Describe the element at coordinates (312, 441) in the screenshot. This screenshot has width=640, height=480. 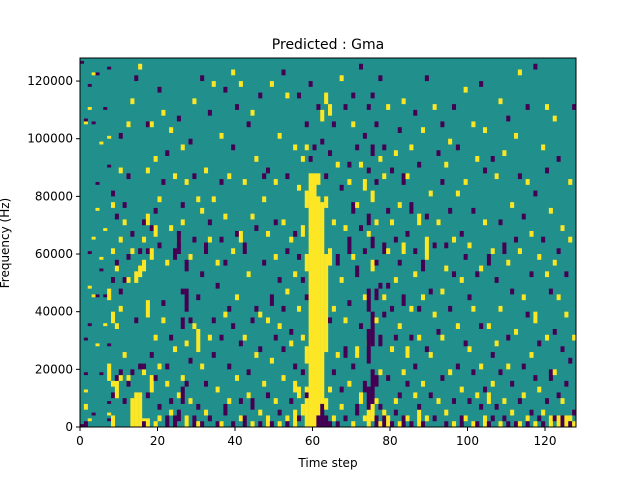
I see `x-tick-label: 60` at that location.